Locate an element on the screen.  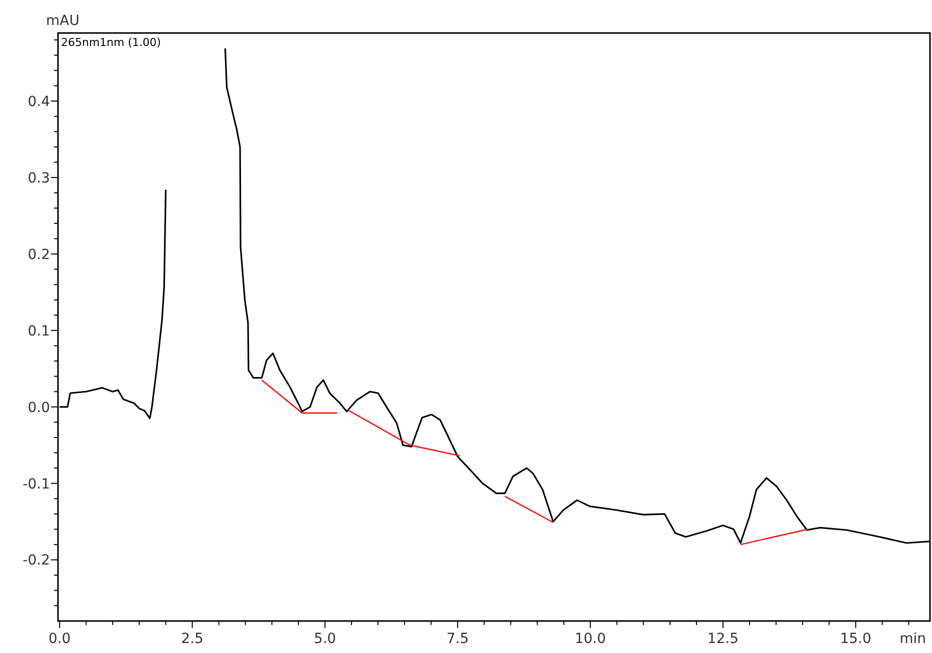
y-tick-label: 0.3 is located at coordinates (39, 178).